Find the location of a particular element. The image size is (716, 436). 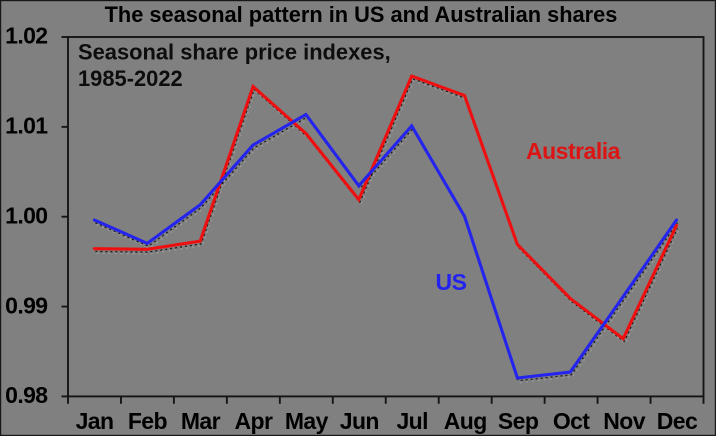

svg-text: Feb is located at coordinates (148, 421).